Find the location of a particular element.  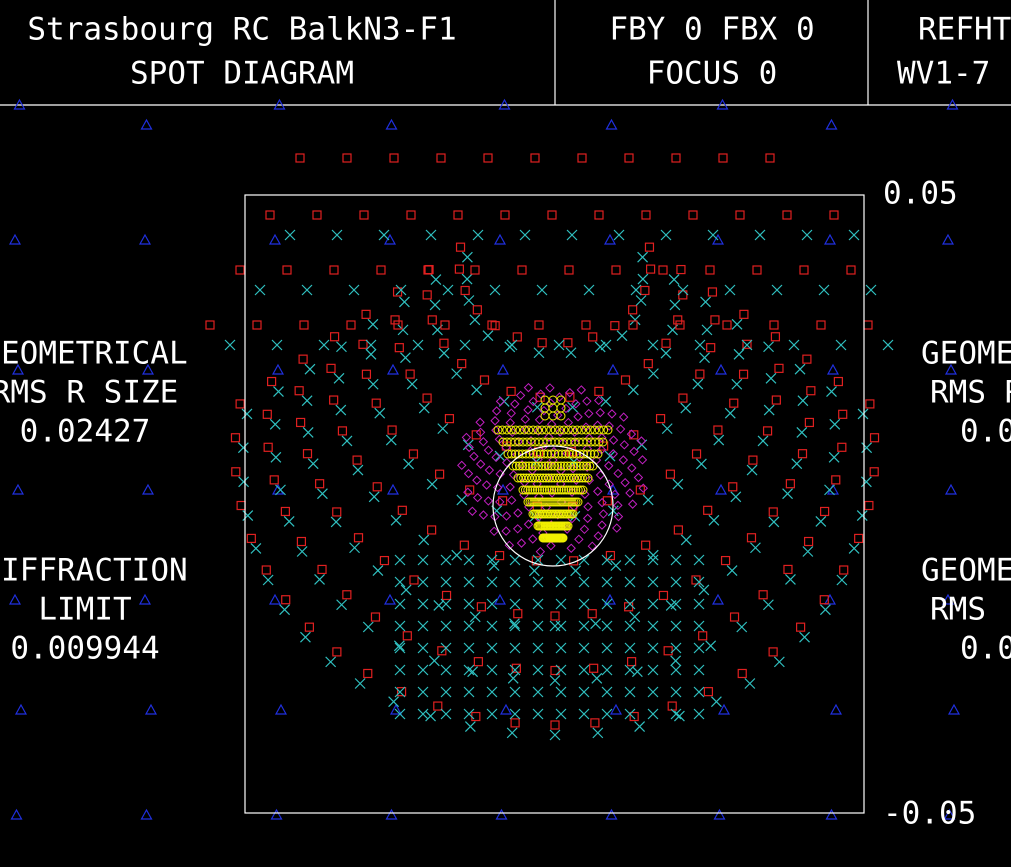

panel-label: DIFFRACTION is located at coordinates (94, 571).